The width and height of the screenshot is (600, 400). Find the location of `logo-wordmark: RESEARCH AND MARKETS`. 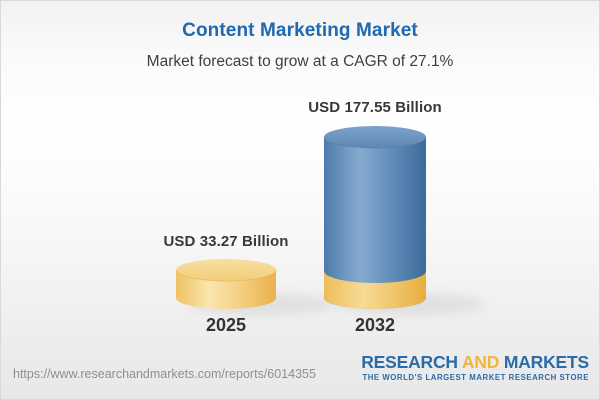

logo-wordmark: RESEARCH AND MARKETS is located at coordinates (475, 362).